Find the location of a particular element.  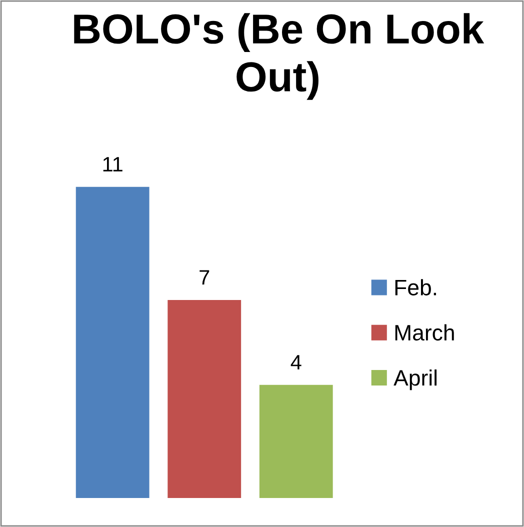

data-label: 7 is located at coordinates (205, 277).